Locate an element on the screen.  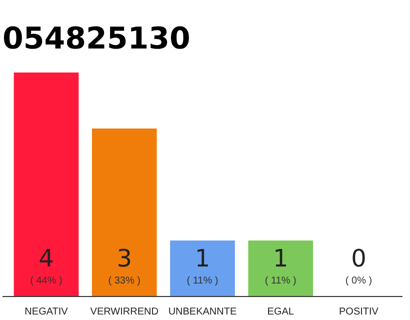
x-tick-label: POSITIV is located at coordinates (359, 312).